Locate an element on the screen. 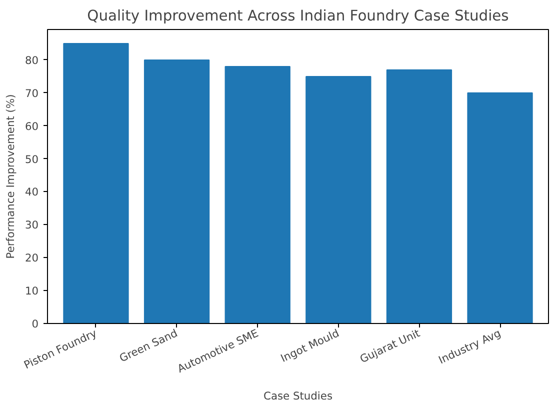 This screenshot has height=405, width=556. chart-title: Quality Improvement Across Indian Foundry Case Studies is located at coordinates (298, 16).